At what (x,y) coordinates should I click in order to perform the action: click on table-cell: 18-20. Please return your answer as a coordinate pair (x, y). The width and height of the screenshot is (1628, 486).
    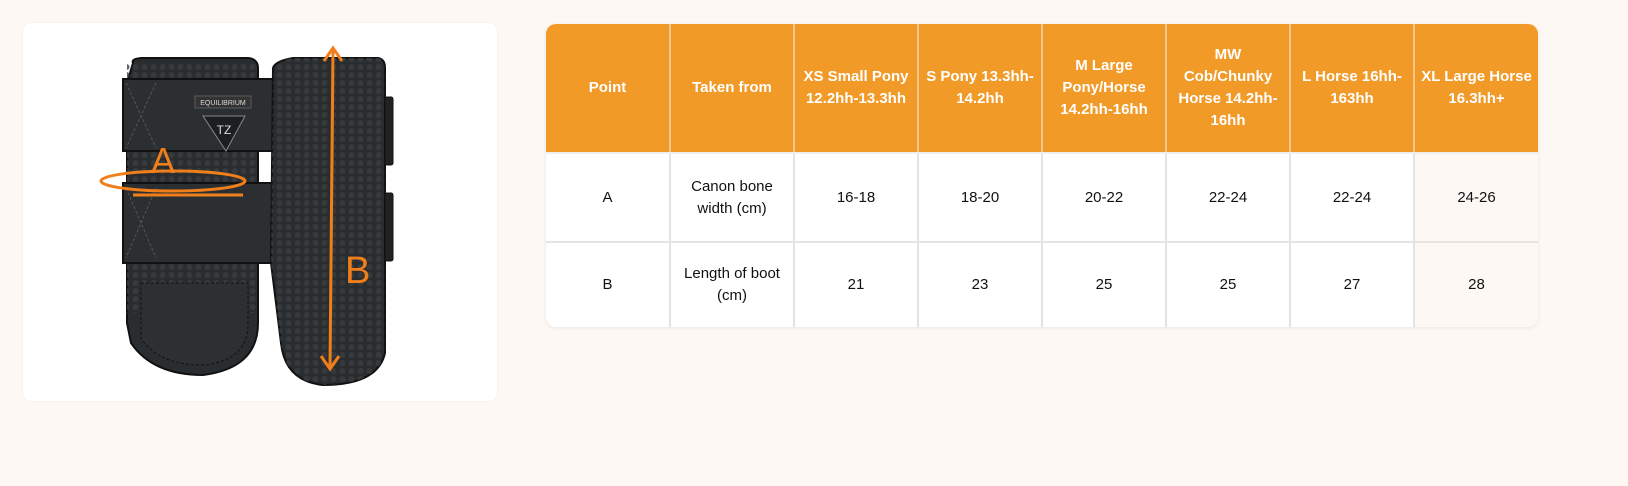
    Looking at the image, I should click on (980, 197).